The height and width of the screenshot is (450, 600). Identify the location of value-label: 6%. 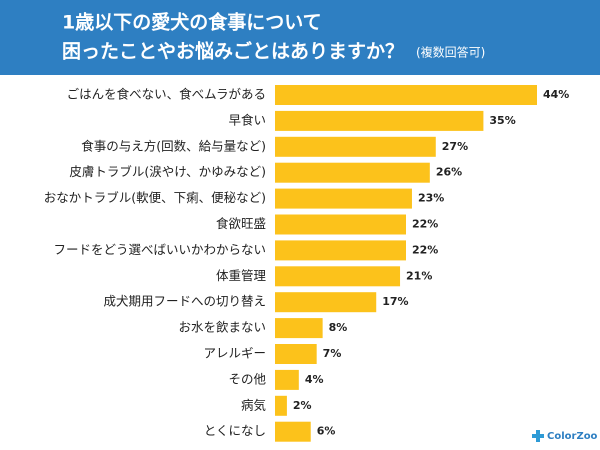
(326, 431).